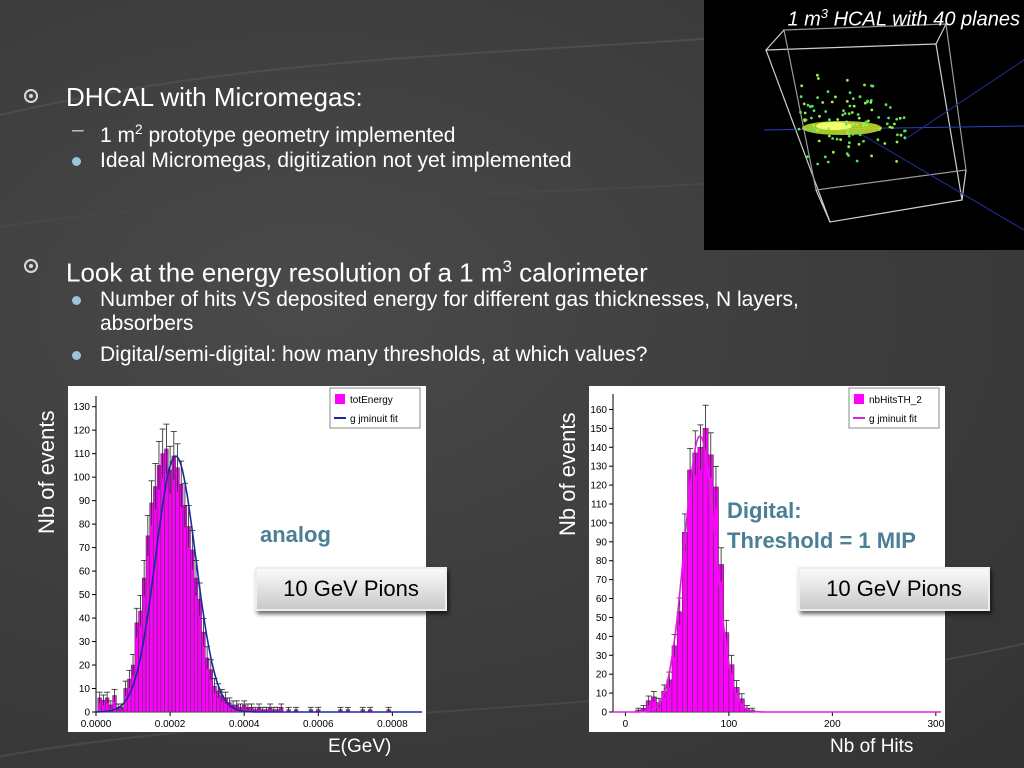  What do you see at coordinates (214, 97) in the screenshot?
I see `bullet-dhcal-text: DHCAL with Micromegas:` at bounding box center [214, 97].